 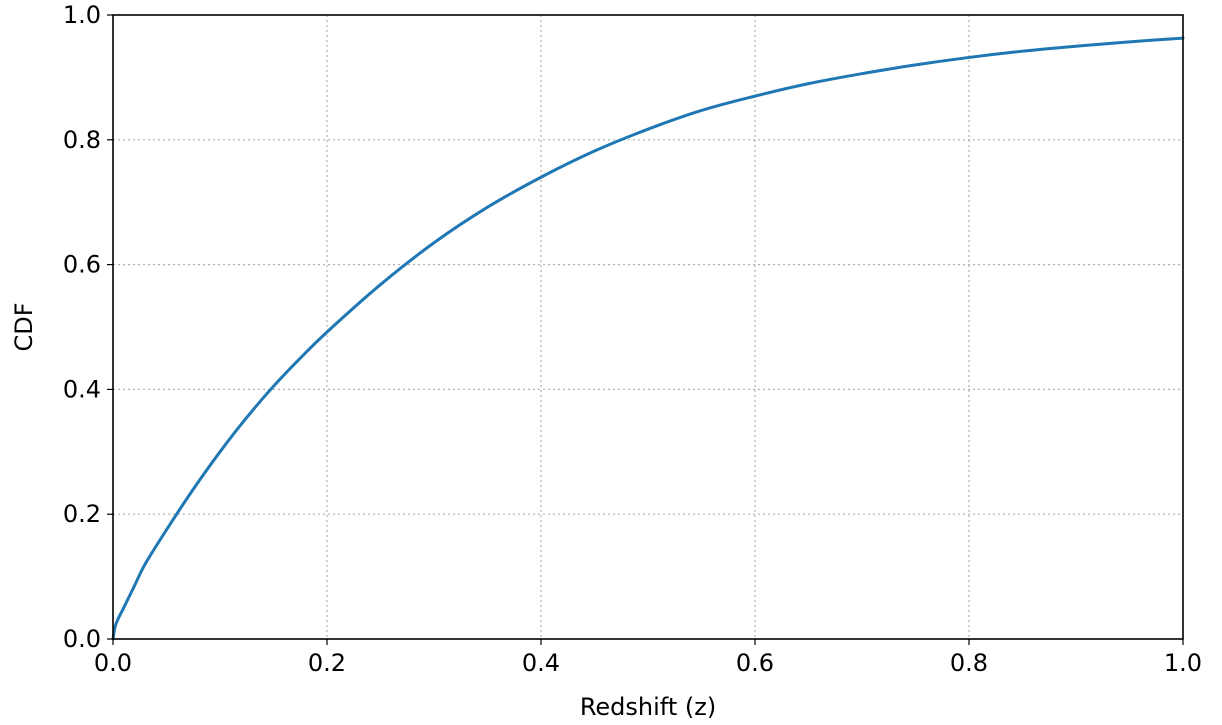 I want to click on y-tick-label: 0.6, so click(x=82, y=265).